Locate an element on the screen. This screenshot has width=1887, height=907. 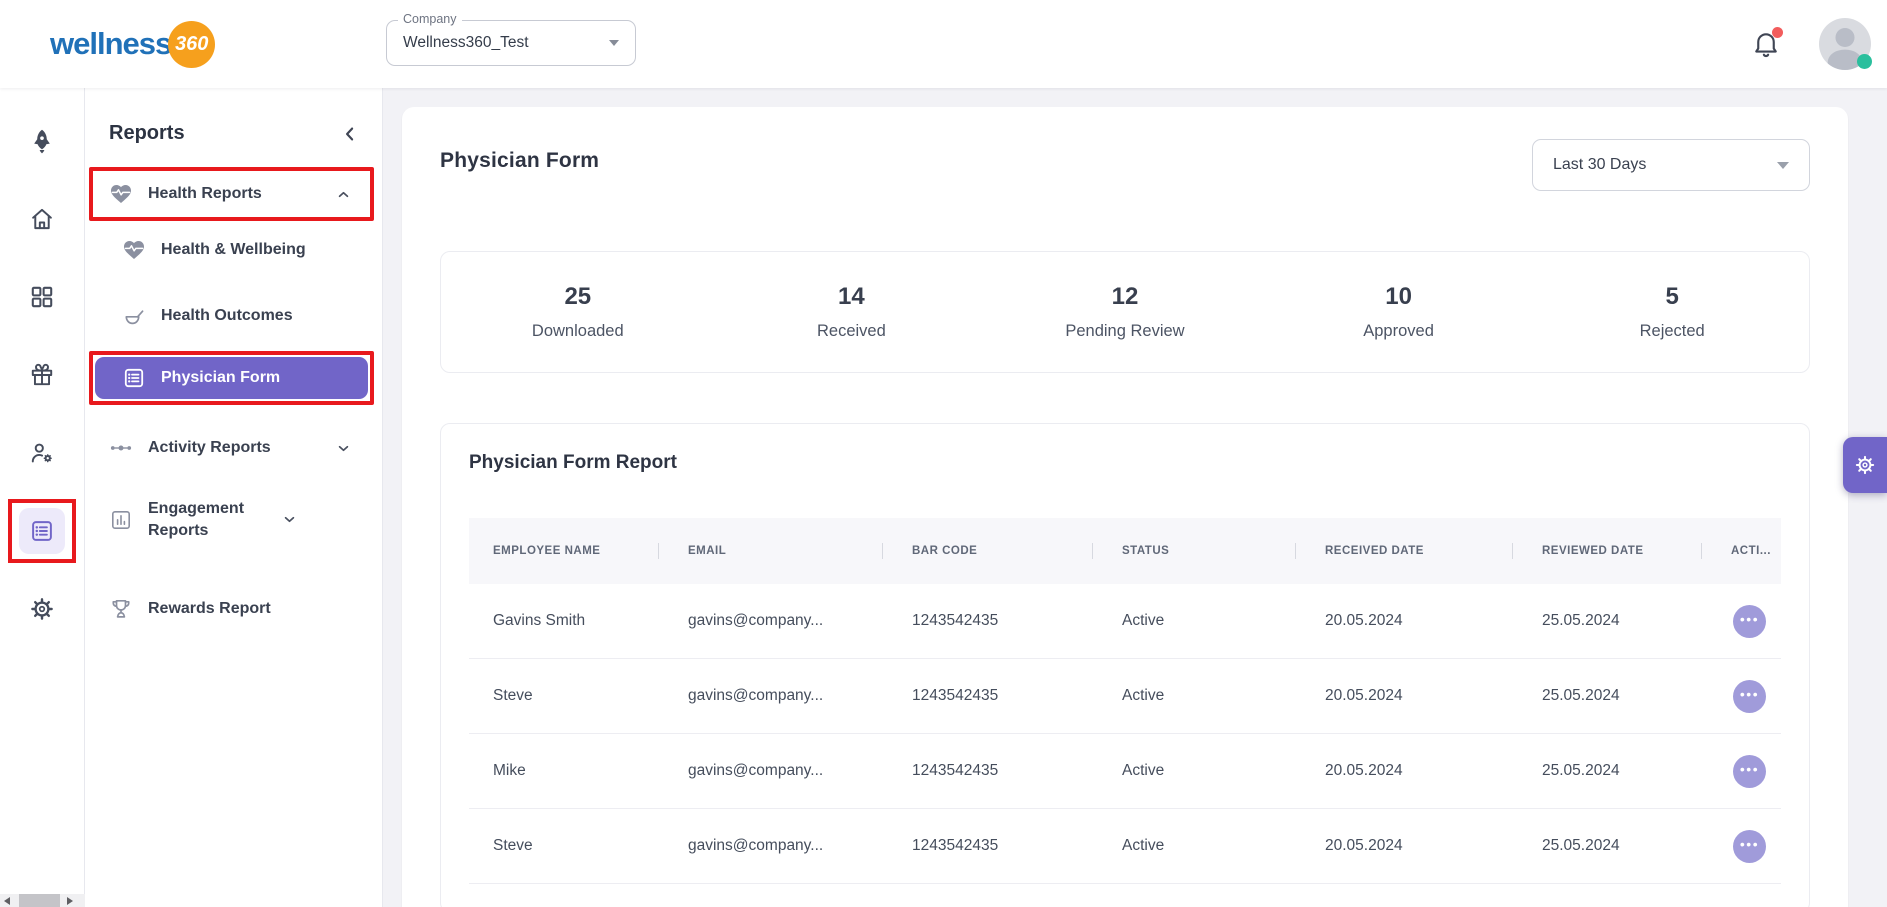
gift-icon is located at coordinates (42, 375).